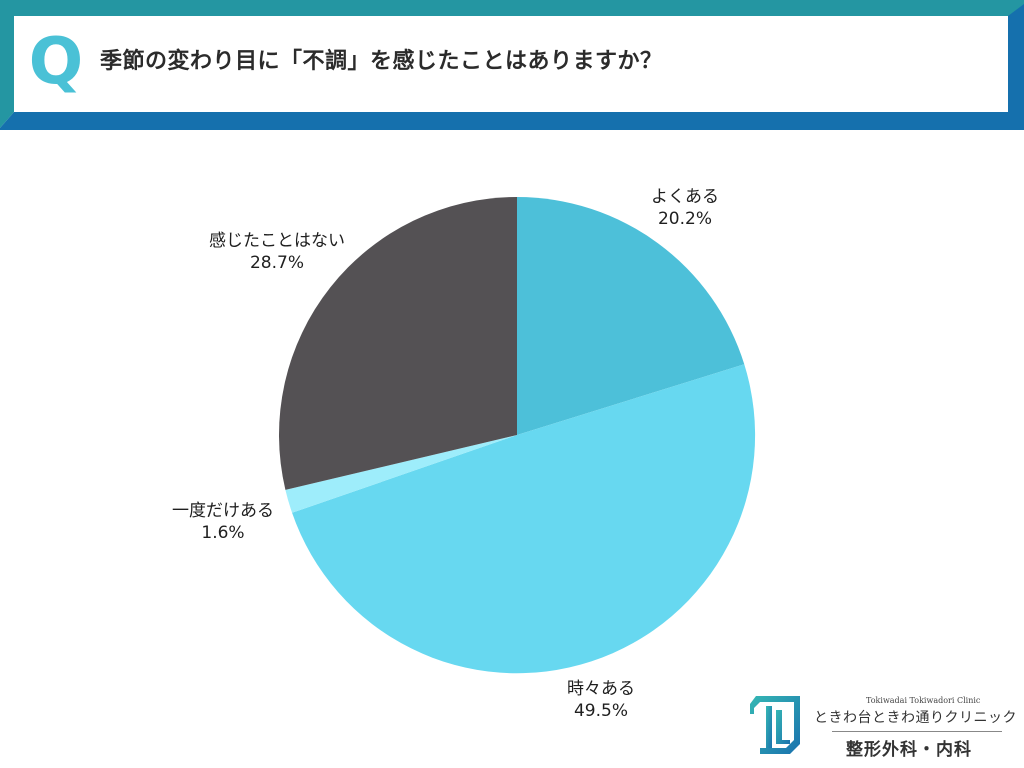  What do you see at coordinates (923, 700) in the screenshot?
I see `clinic-name-en: Tokiwadai Tokiwadori Clinic` at bounding box center [923, 700].